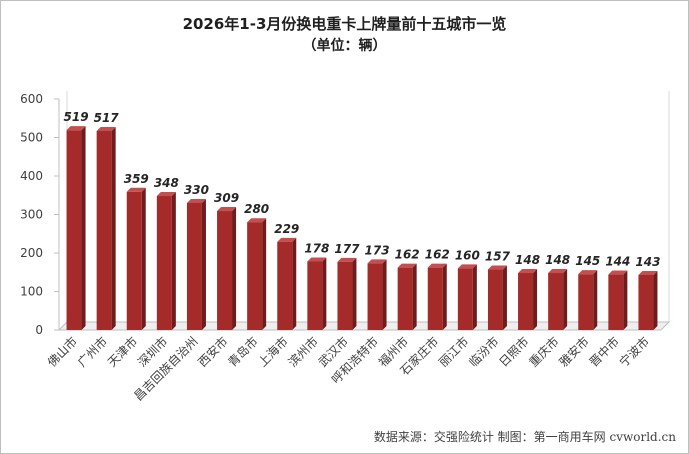  What do you see at coordinates (76, 117) in the screenshot?
I see `data-label: 519` at bounding box center [76, 117].